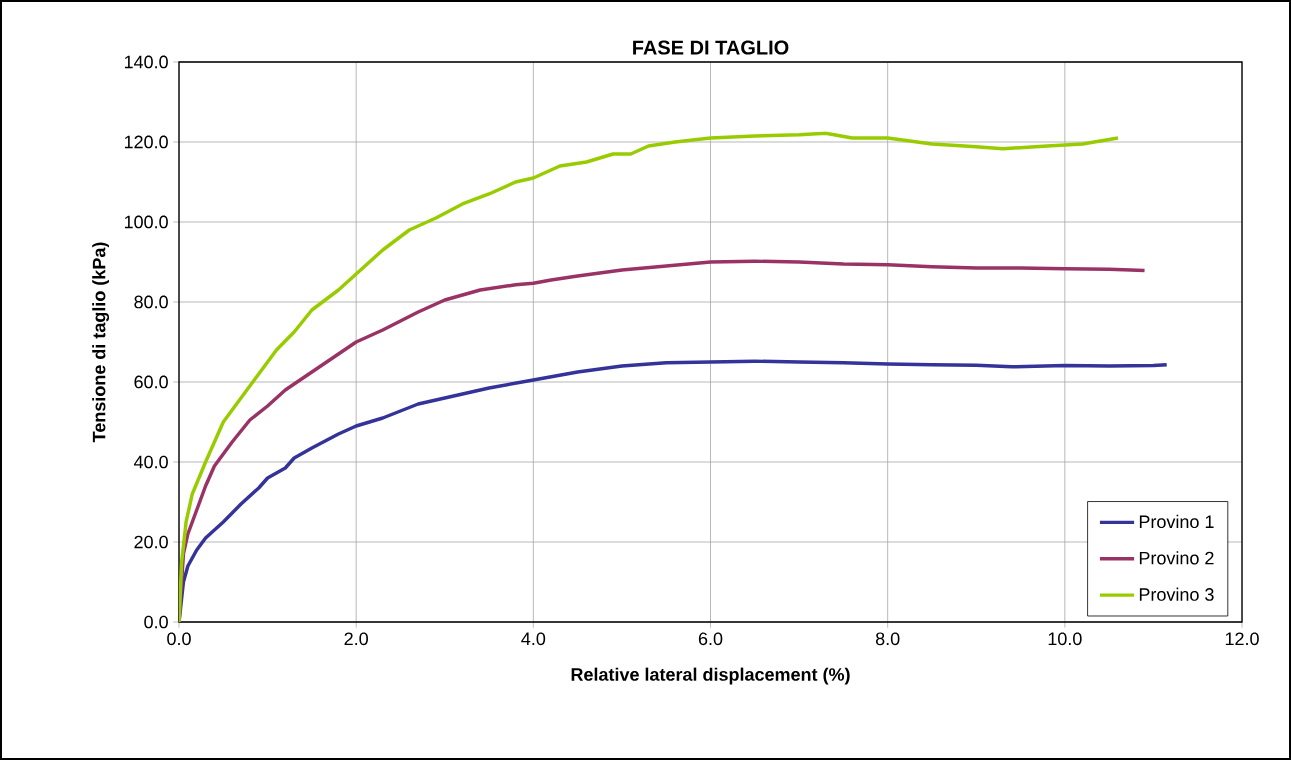 This screenshot has width=1291, height=760. I want to click on y-tick-label: 120.0, so click(146, 142).